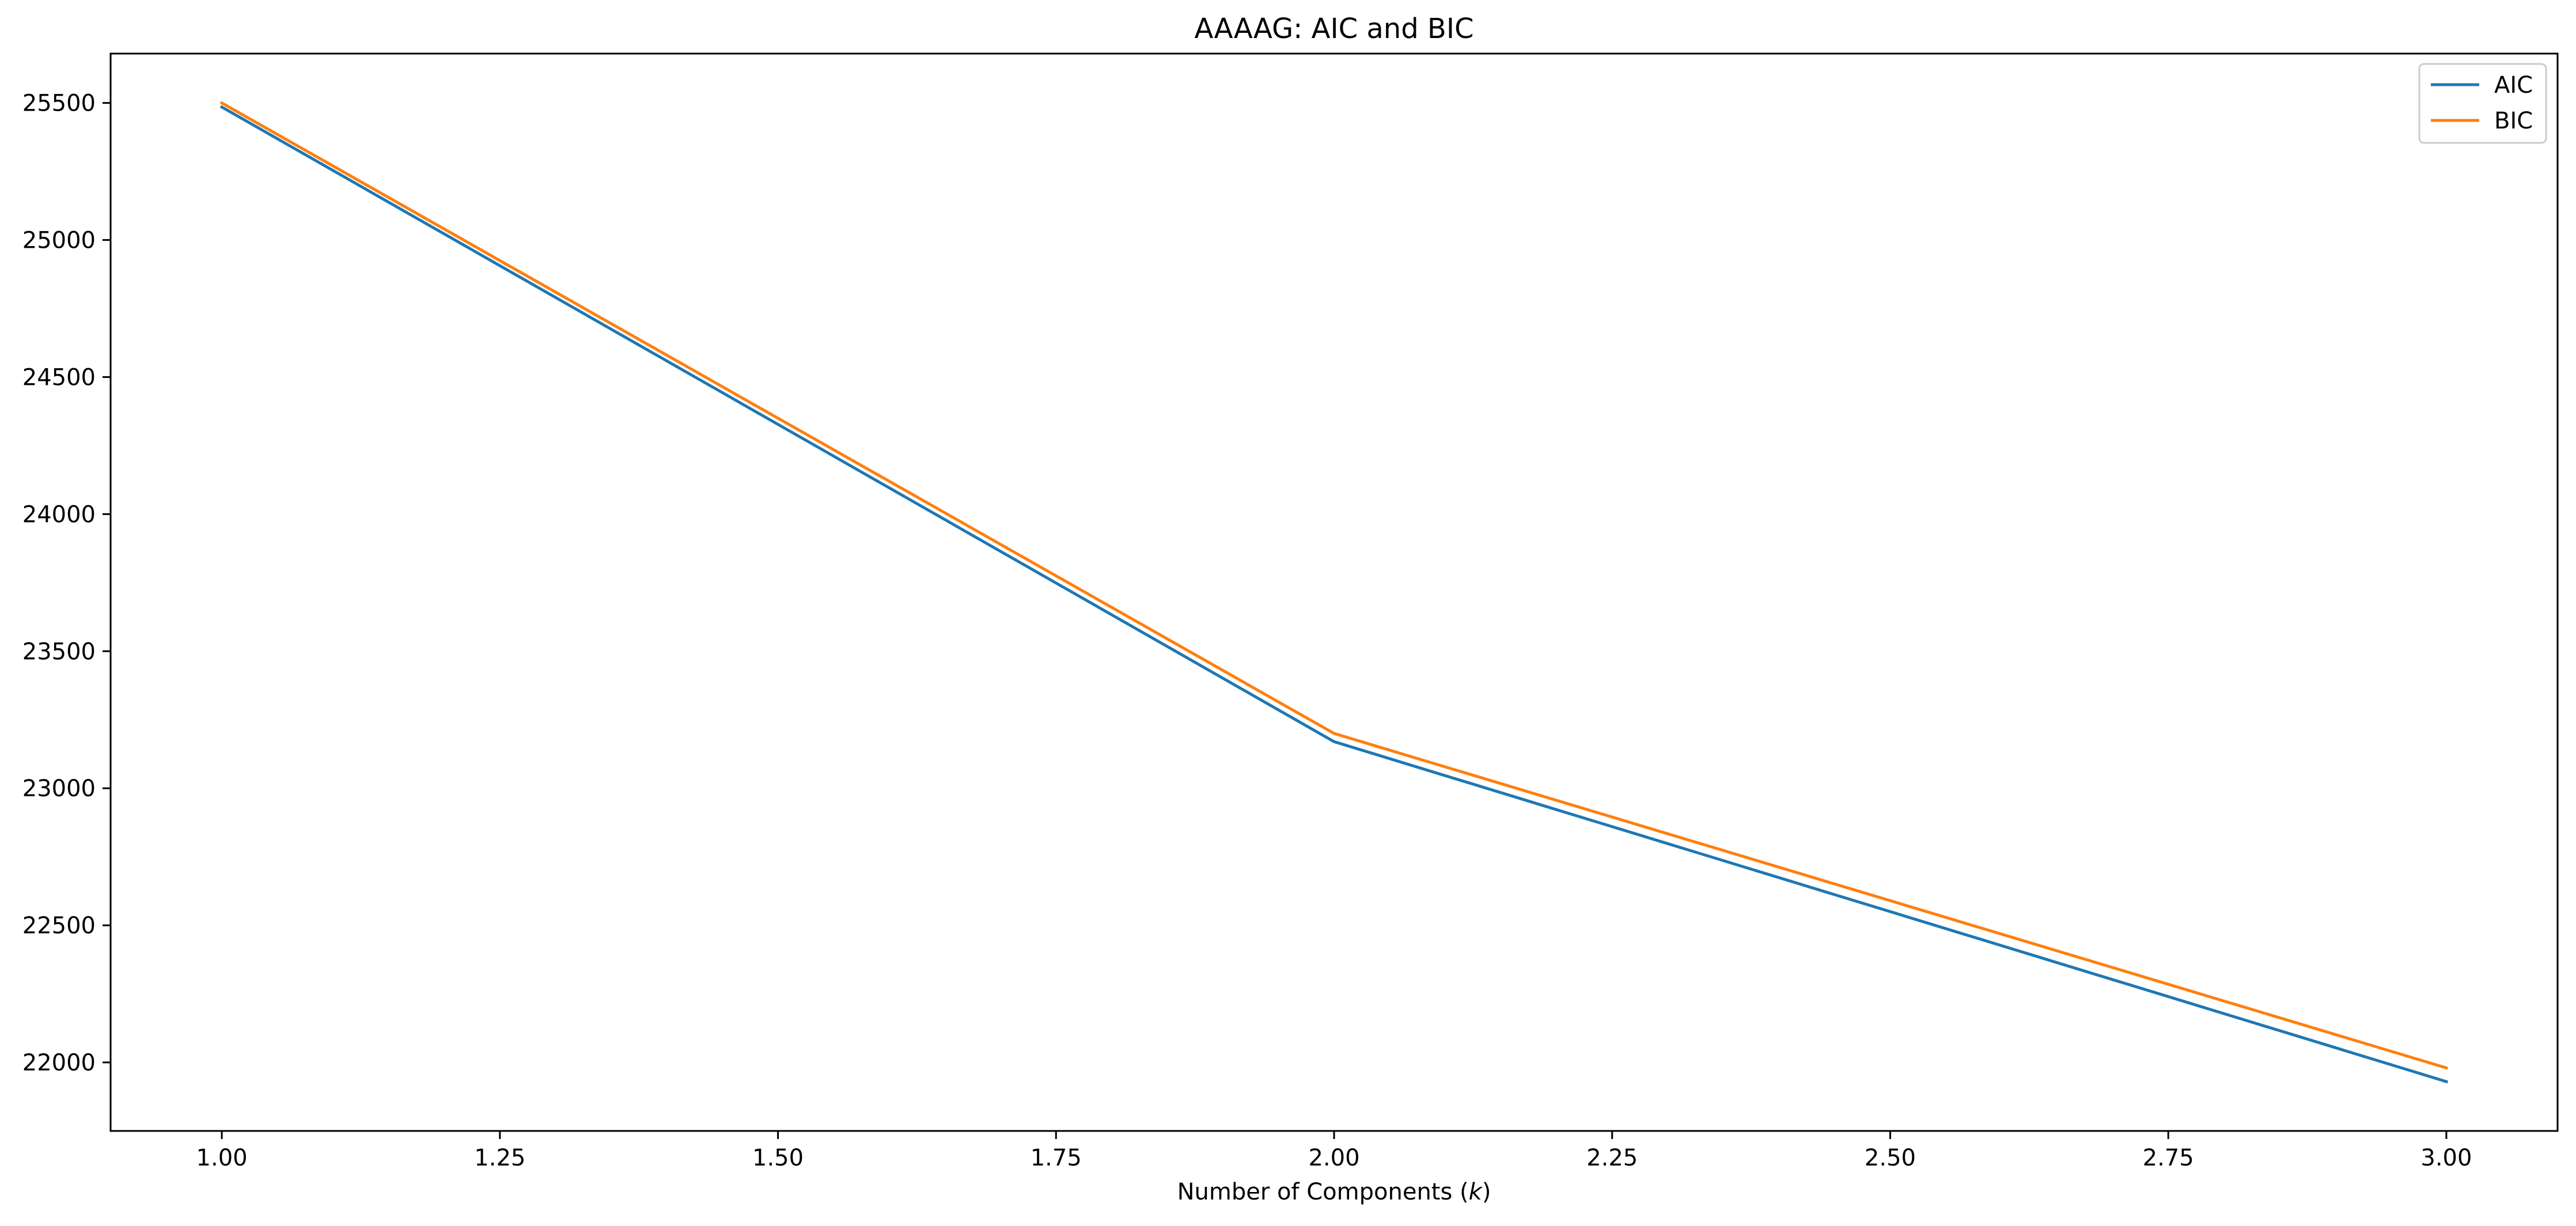 The width and height of the screenshot is (2576, 1226). I want to click on y-tick-label: 22500, so click(59, 926).